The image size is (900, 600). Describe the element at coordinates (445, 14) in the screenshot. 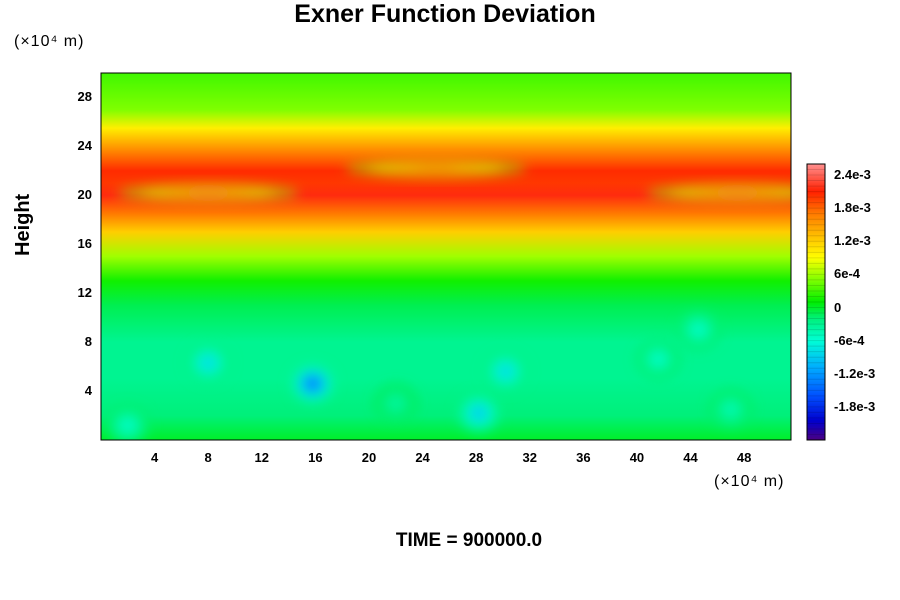

I see `chart-title: Exner Function Deviation` at that location.